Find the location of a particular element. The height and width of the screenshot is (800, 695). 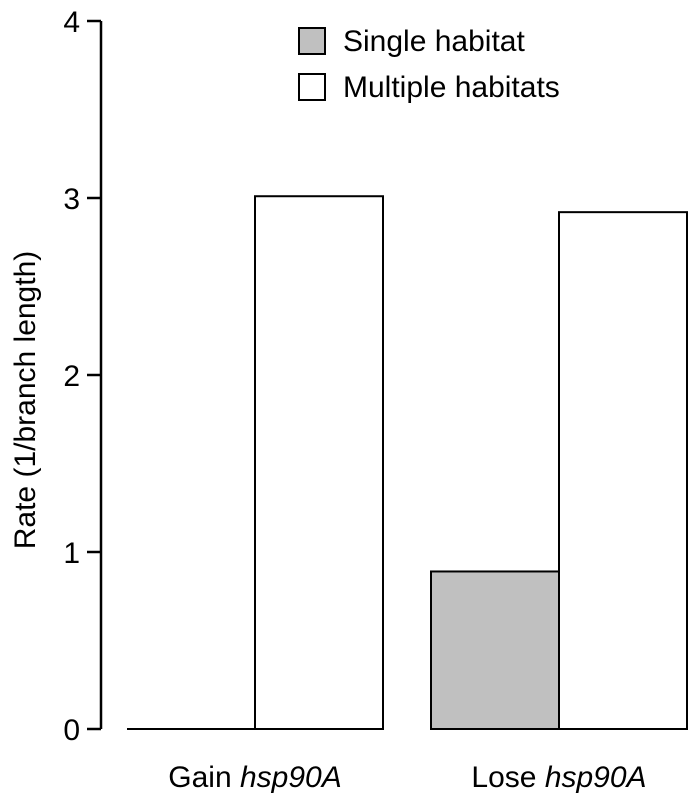

y-tick-label: 2 is located at coordinates (71, 376).